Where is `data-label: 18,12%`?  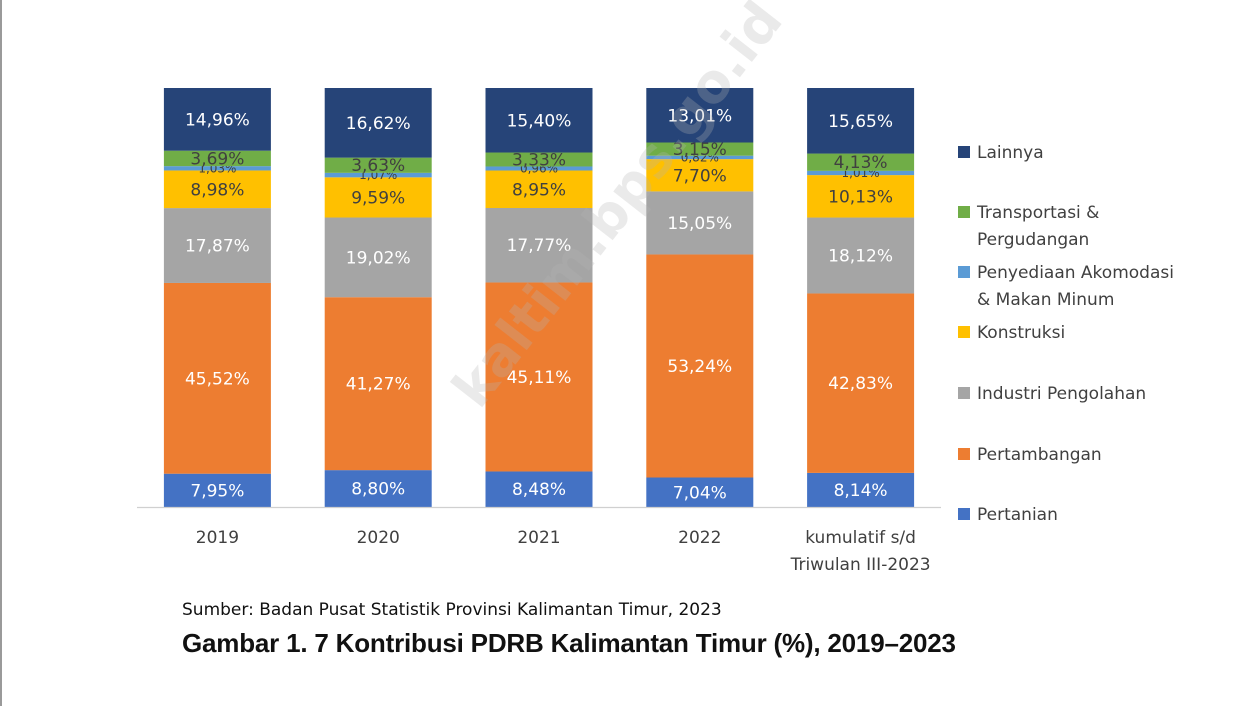
data-label: 18,12% is located at coordinates (860, 256).